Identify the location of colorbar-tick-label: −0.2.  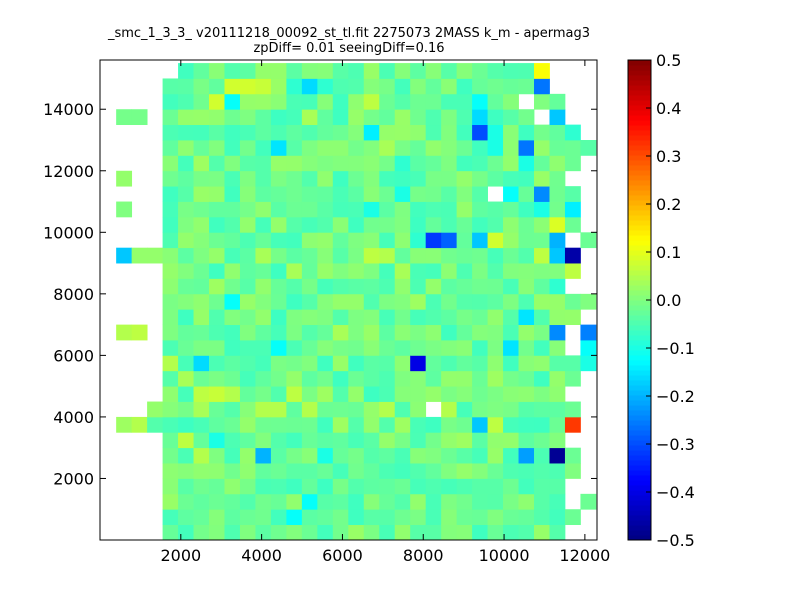
(675, 396).